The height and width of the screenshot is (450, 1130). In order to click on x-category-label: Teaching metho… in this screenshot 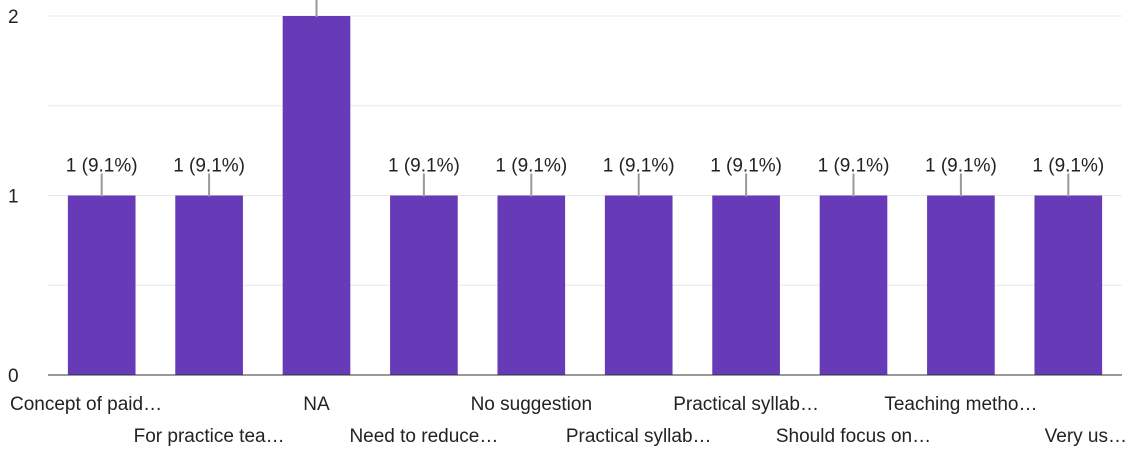, I will do `click(960, 404)`.